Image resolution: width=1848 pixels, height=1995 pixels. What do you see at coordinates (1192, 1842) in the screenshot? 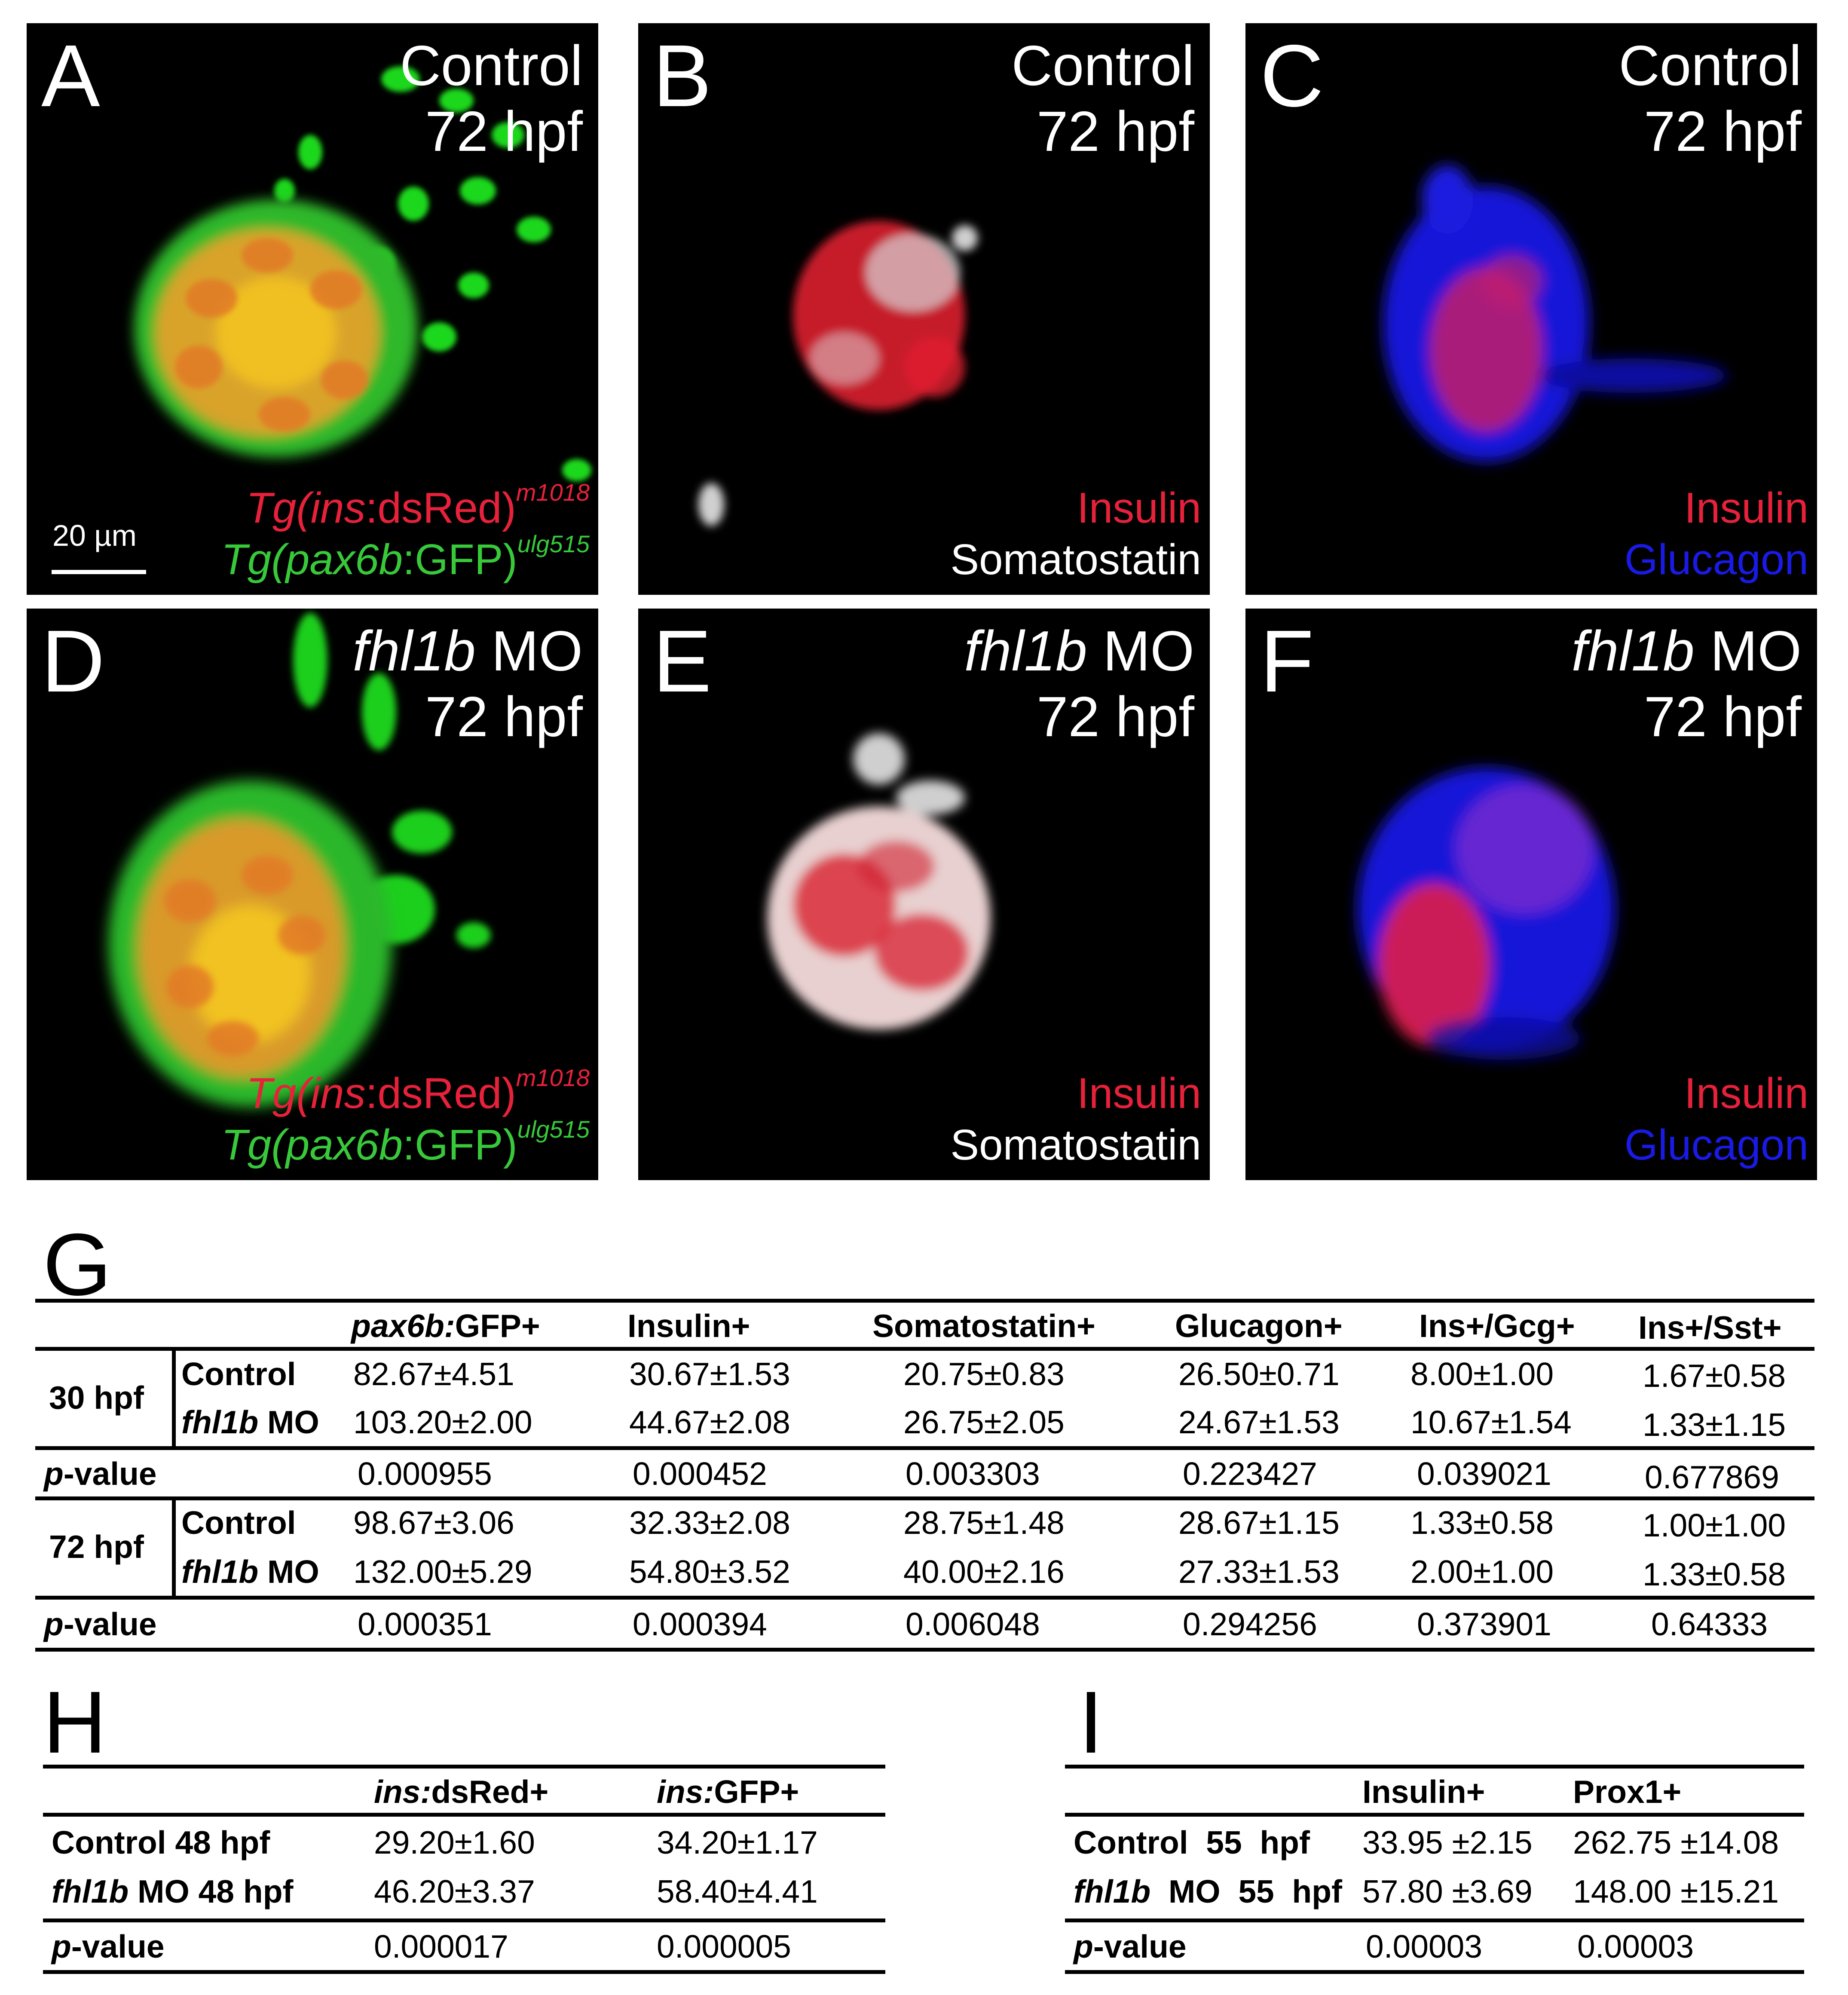
I see `row-label-control: Control 55 hpf` at bounding box center [1192, 1842].